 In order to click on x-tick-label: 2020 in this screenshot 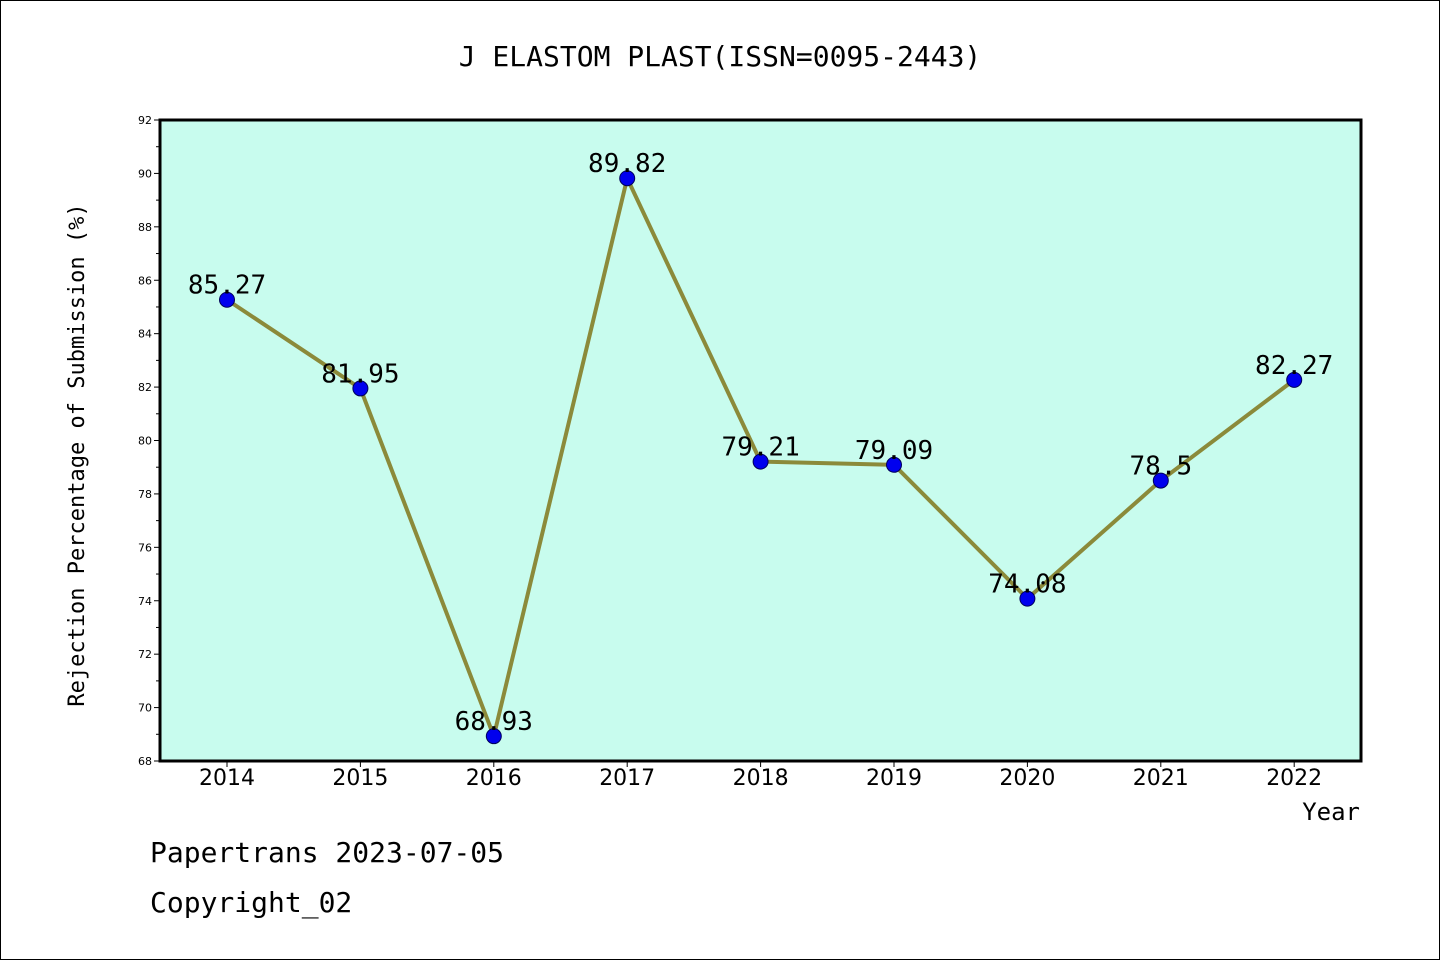, I will do `click(1027, 778)`.